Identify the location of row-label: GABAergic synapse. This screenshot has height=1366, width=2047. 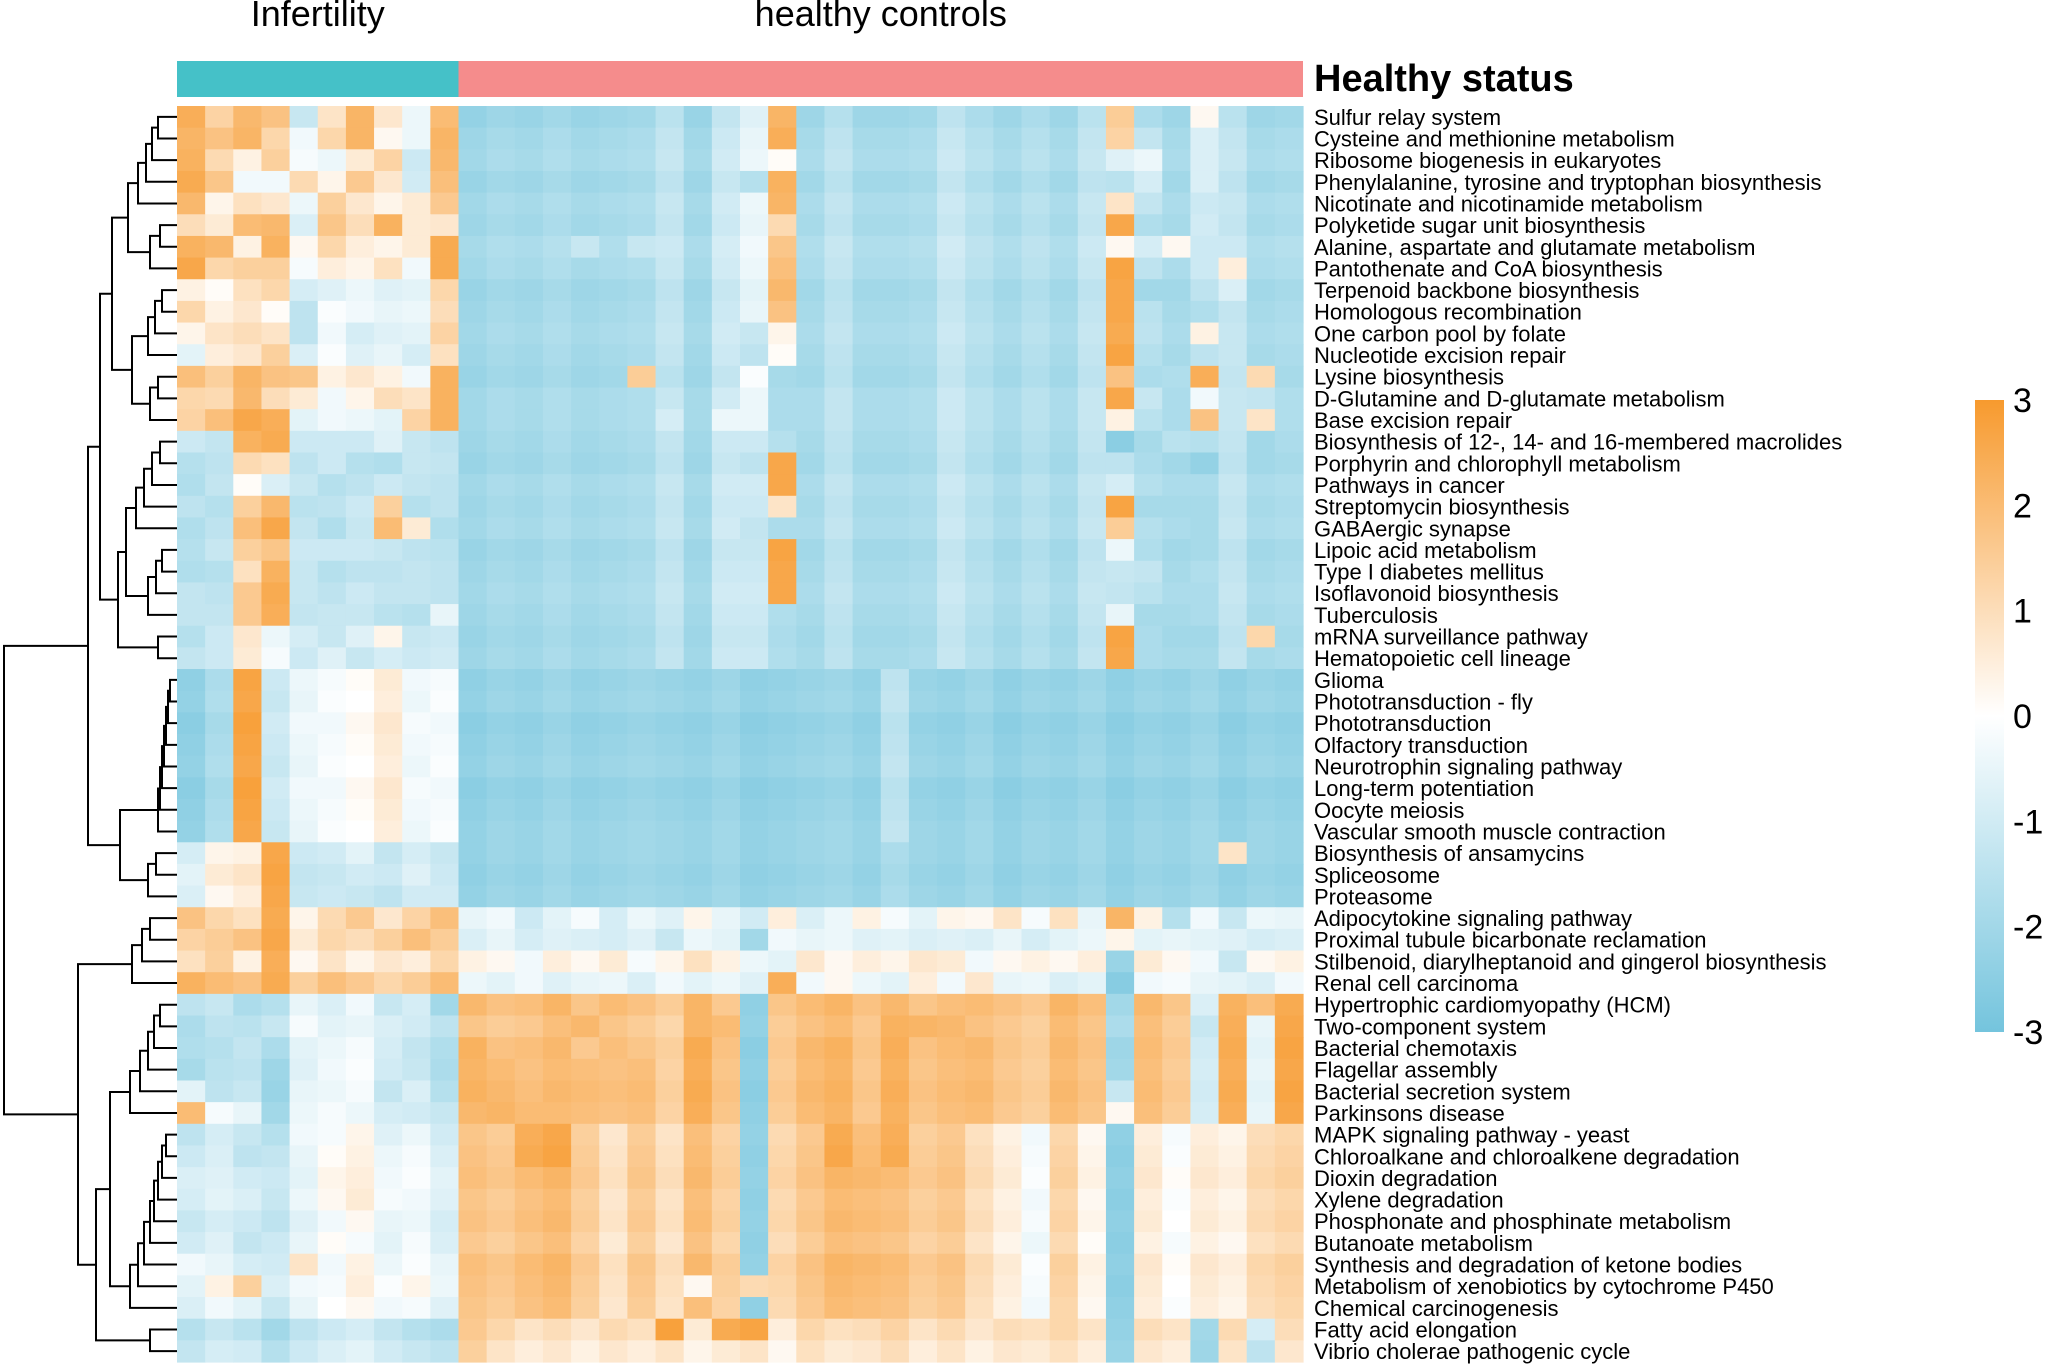
(1412, 528).